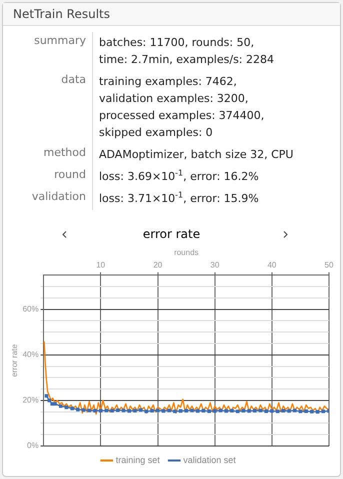 This screenshot has width=343, height=479. Describe the element at coordinates (272, 265) in the screenshot. I see `x-tick-label: 40` at that location.